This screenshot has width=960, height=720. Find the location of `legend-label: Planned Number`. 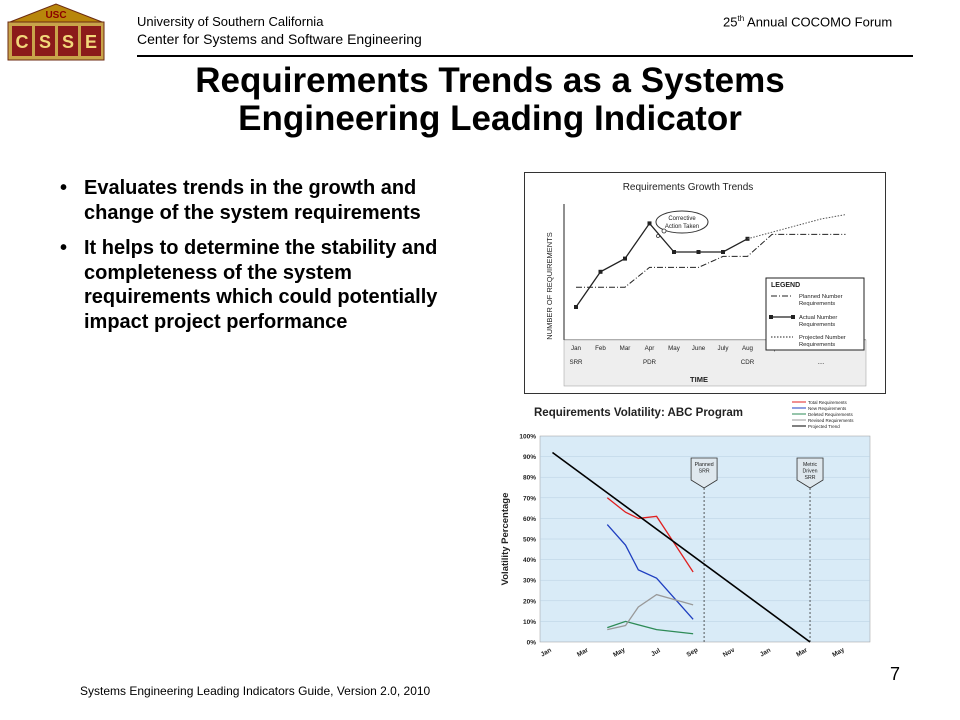

legend-label: Planned Number is located at coordinates (821, 297).